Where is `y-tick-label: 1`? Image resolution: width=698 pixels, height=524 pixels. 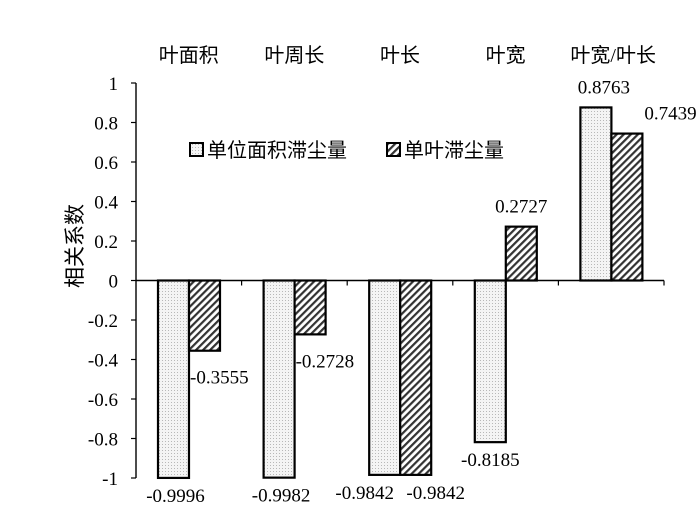 y-tick-label: 1 is located at coordinates (114, 84).